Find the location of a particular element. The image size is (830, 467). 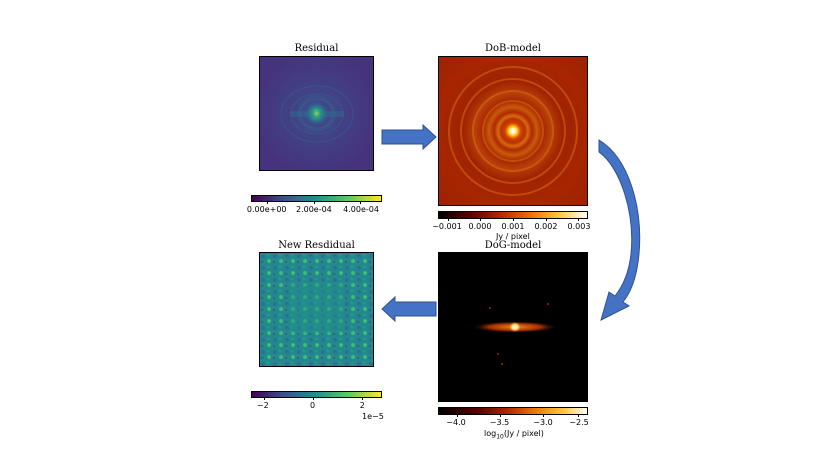

tick-label: −0.001 is located at coordinates (447, 226).